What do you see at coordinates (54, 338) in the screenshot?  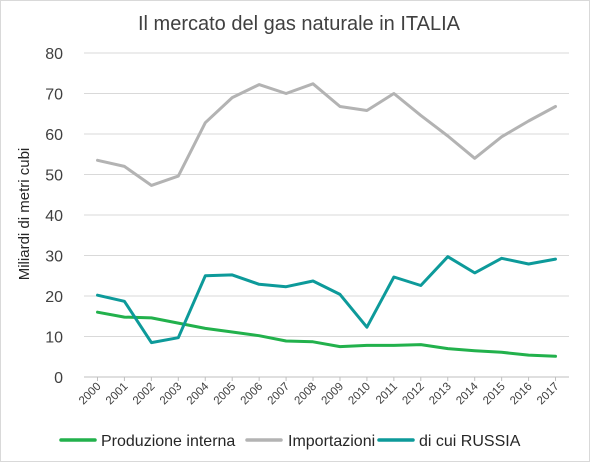 I see `y-tick-label: 10` at bounding box center [54, 338].